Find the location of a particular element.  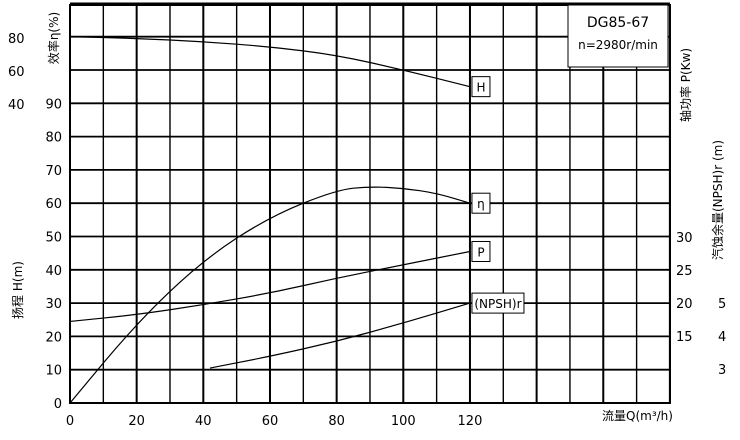

head-tick-label: 60 is located at coordinates (53, 204).